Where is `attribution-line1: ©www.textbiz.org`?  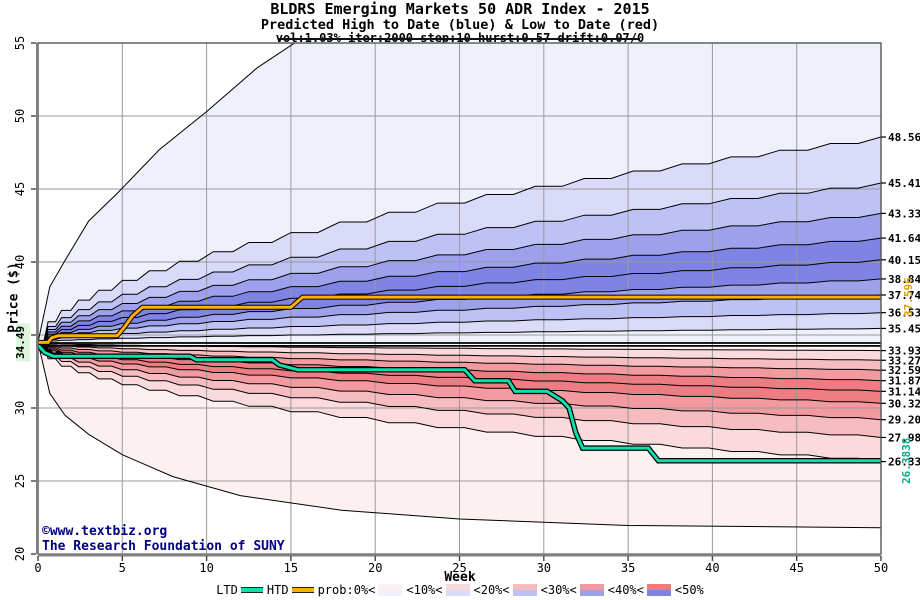 attribution-line1: ©www.textbiz.org is located at coordinates (105, 531).